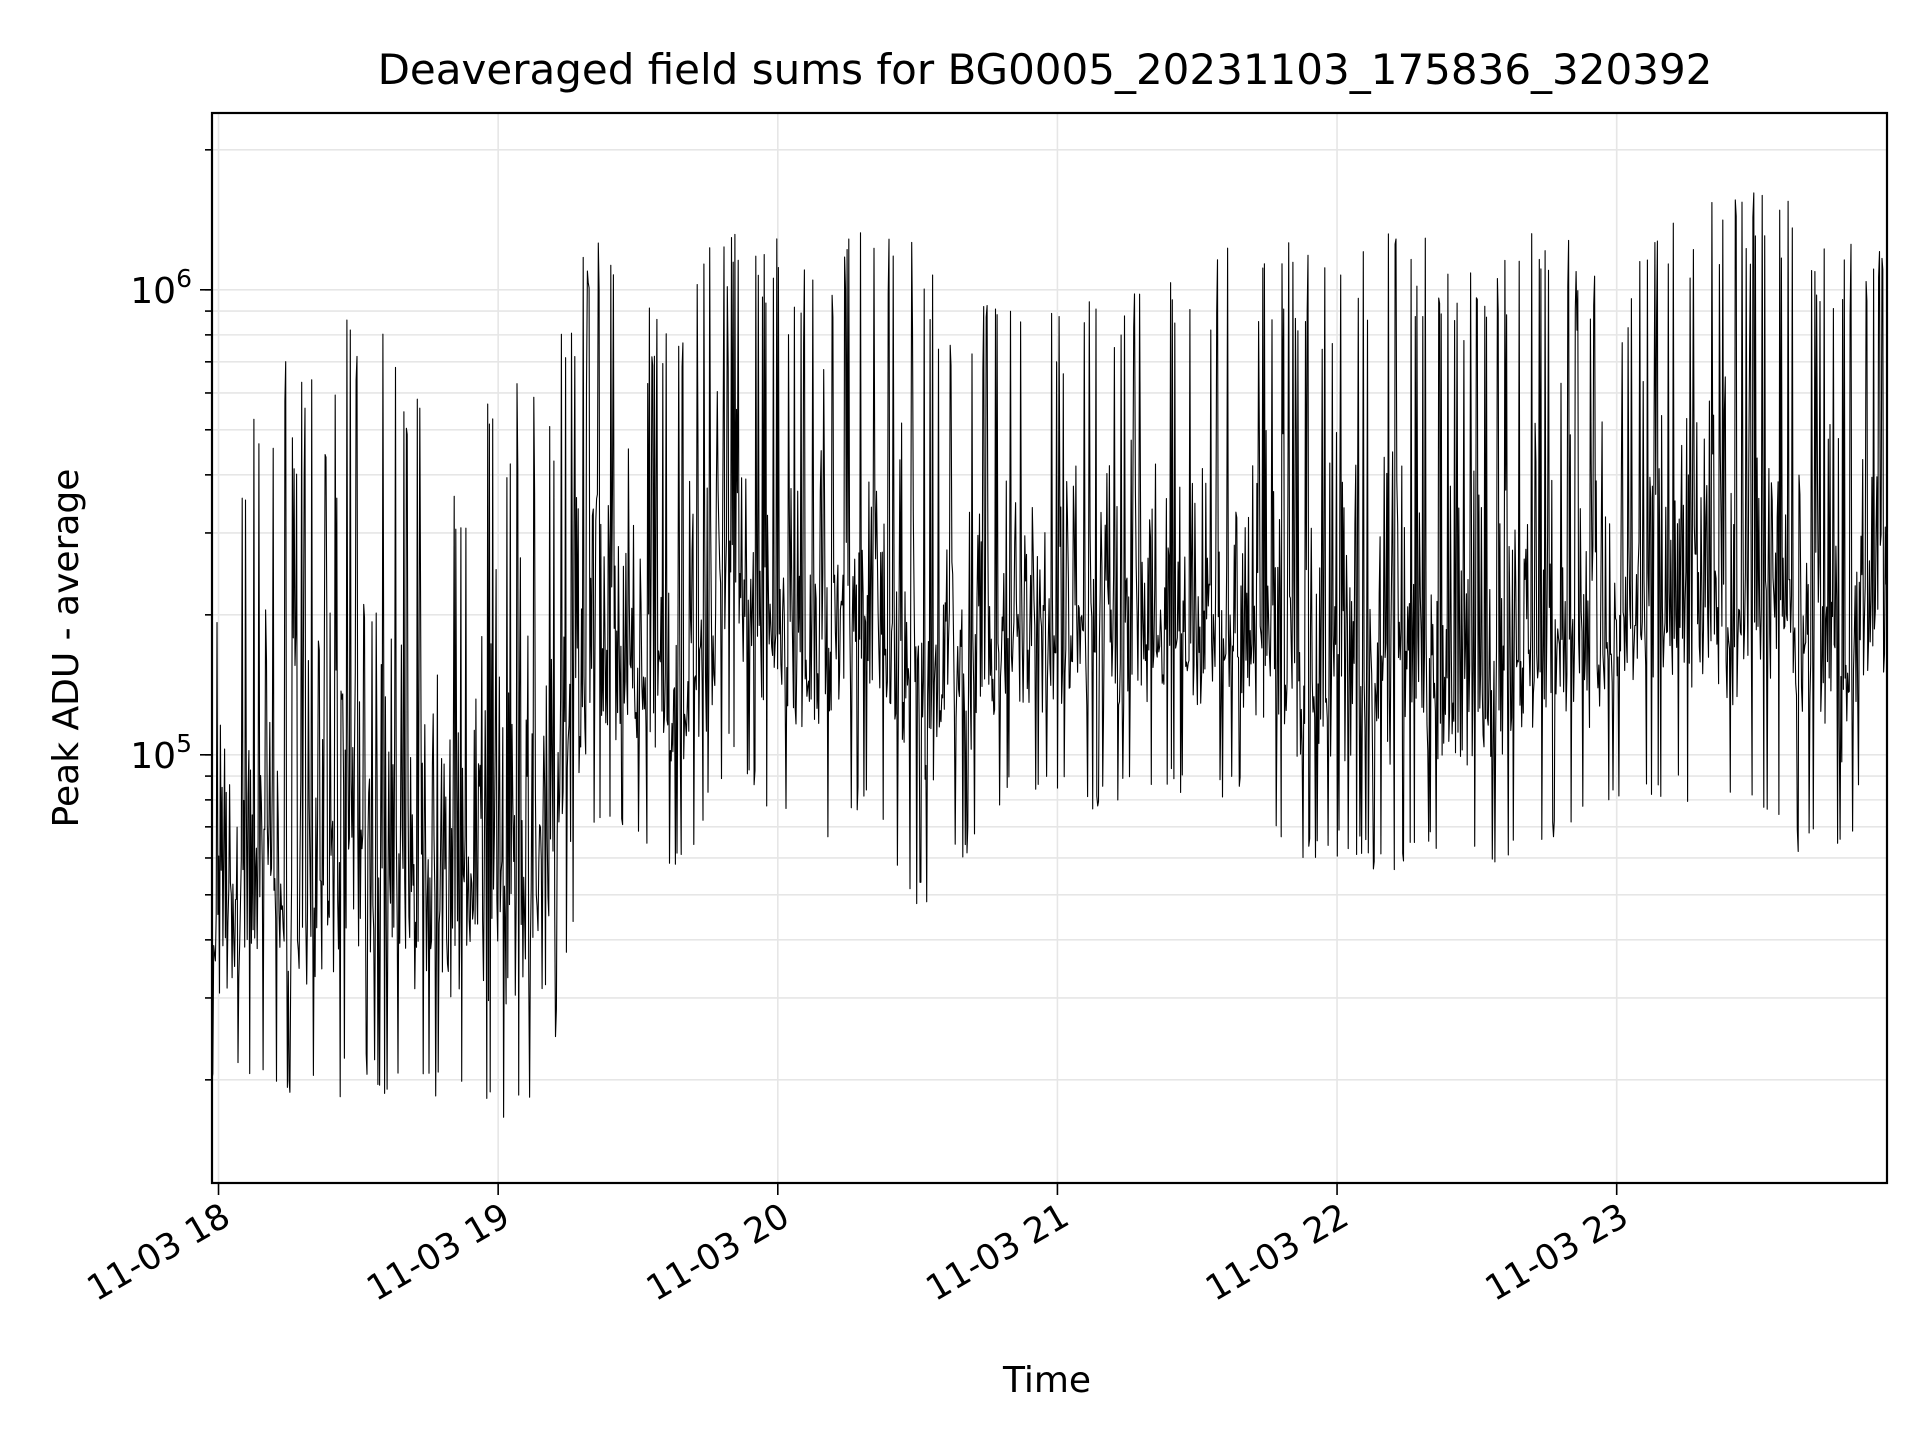 This screenshot has width=1920, height=1440. I want to click on x-axis-label: Time, so click(1046, 1380).